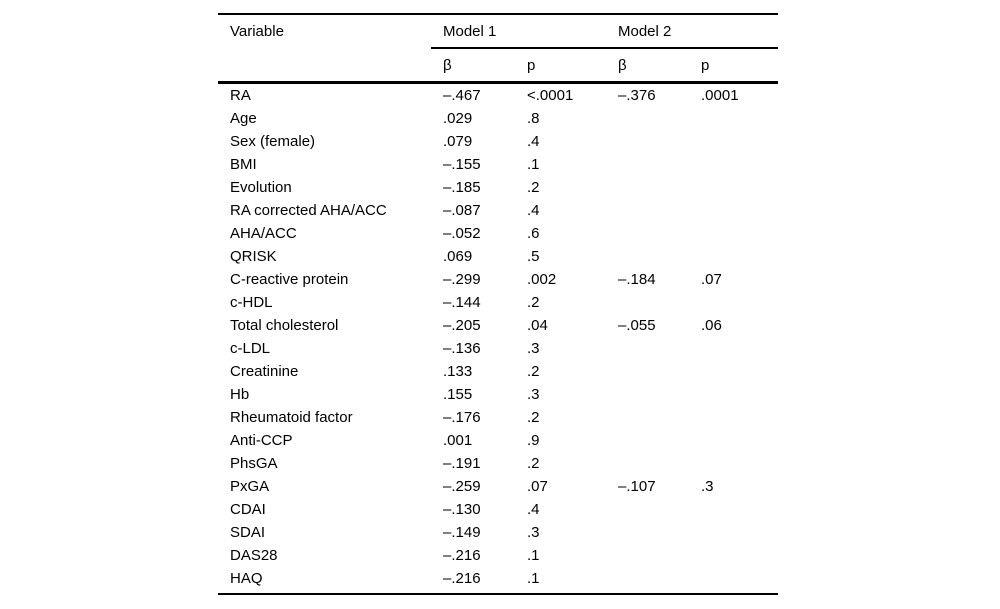 The height and width of the screenshot is (609, 1000). What do you see at coordinates (533, 256) in the screenshot?
I see `cell-model1-p: .5` at bounding box center [533, 256].